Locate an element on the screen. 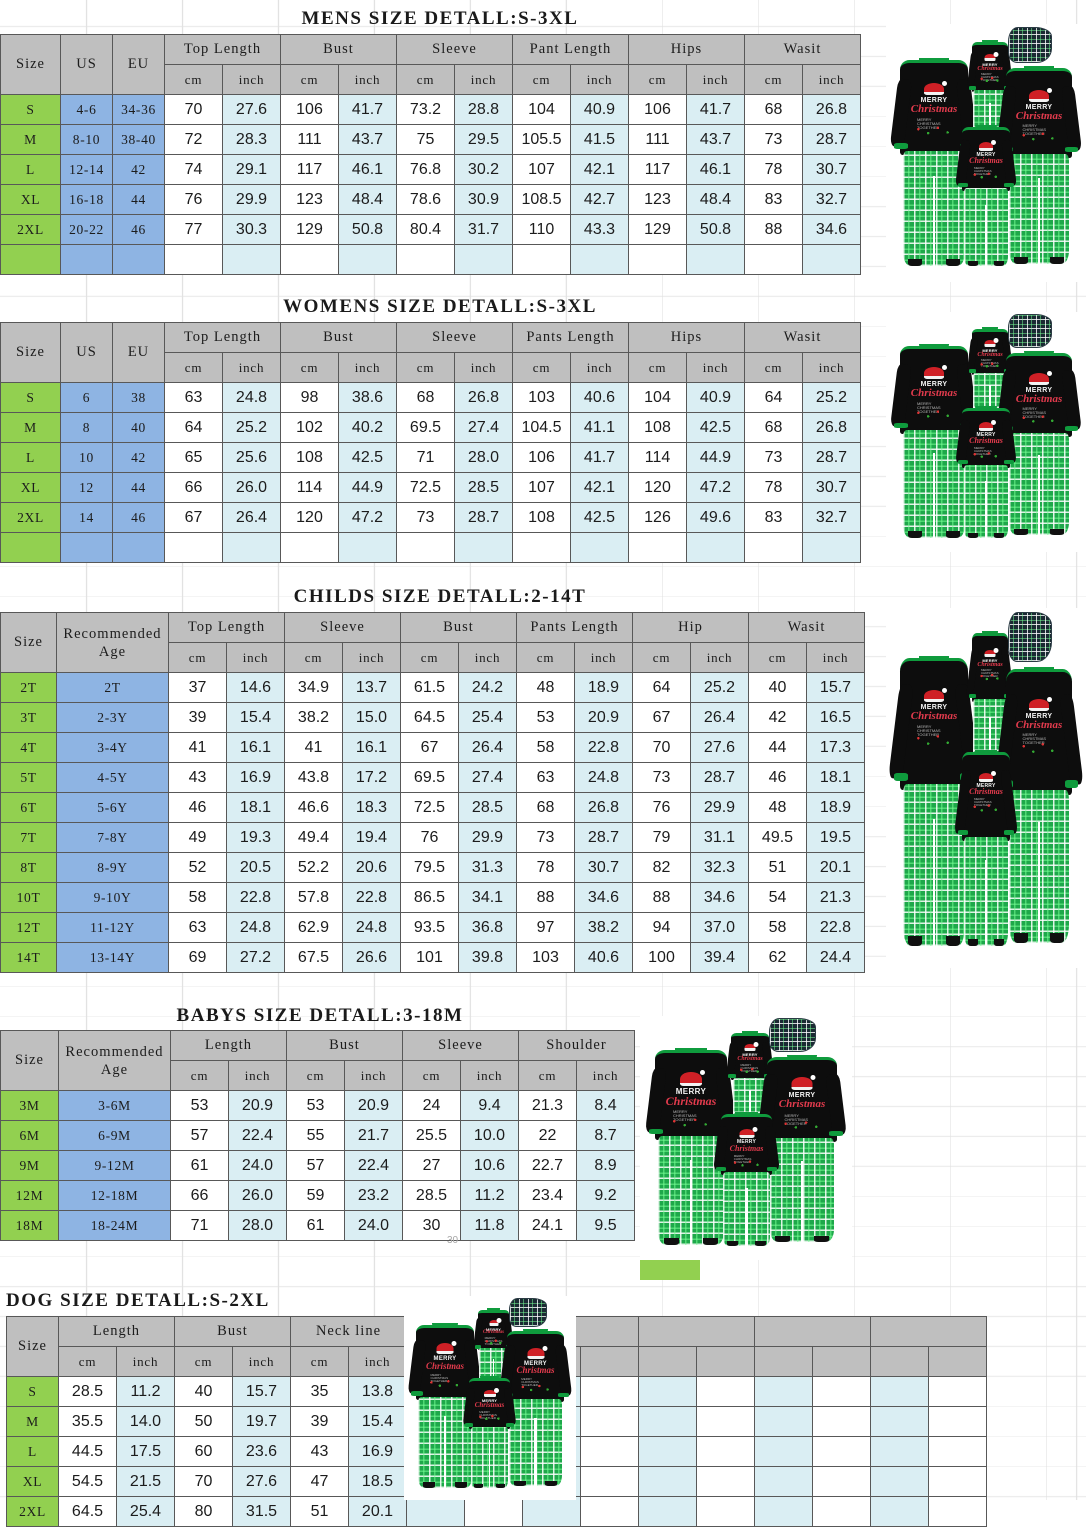 This screenshot has width=1086, height=1527. womens-cell-cm: 78 is located at coordinates (773, 487).